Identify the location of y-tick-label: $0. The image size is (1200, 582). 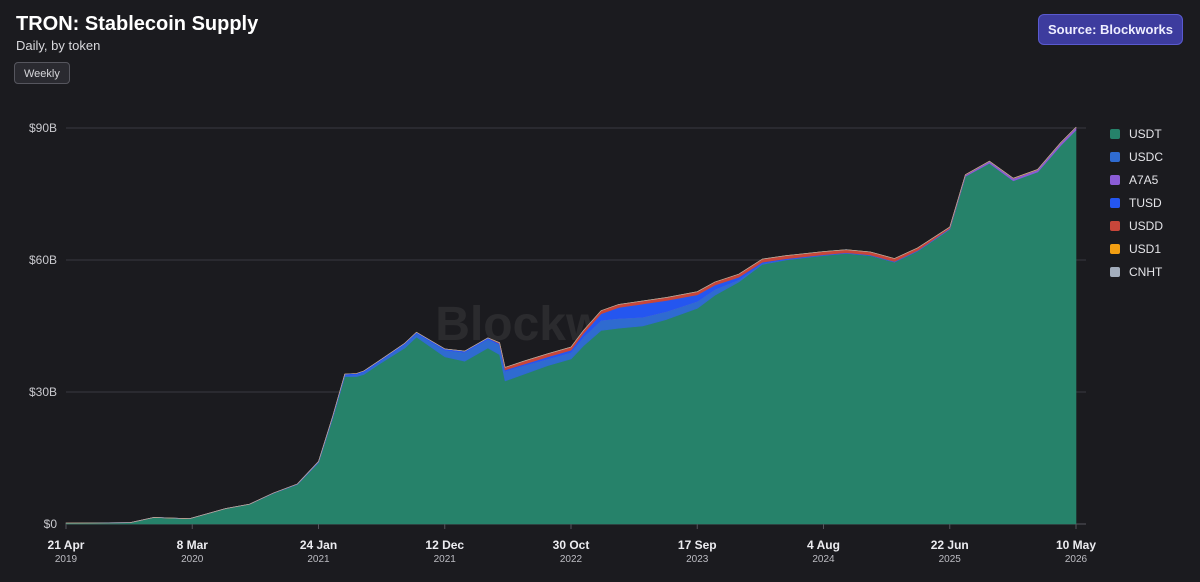
(51, 524).